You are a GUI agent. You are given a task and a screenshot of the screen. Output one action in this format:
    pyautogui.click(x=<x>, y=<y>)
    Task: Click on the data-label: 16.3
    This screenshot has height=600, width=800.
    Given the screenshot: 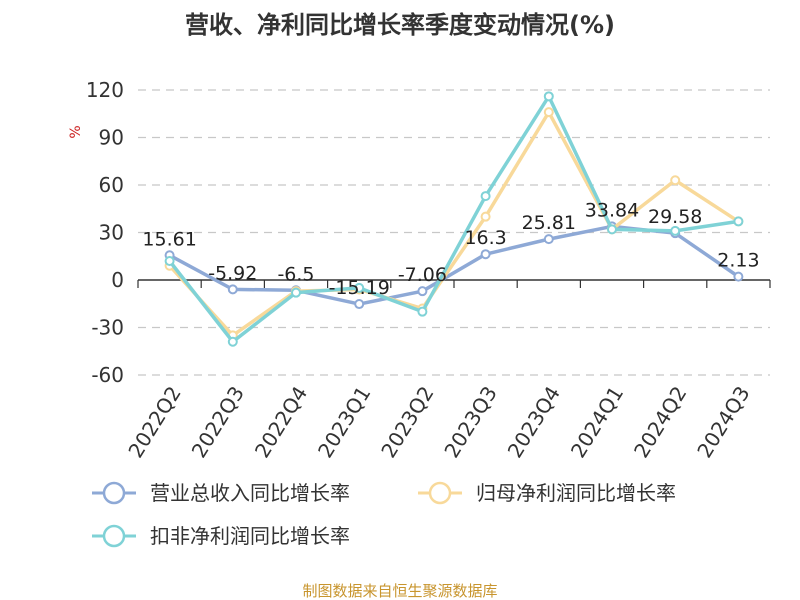 What is the action you would take?
    pyautogui.click(x=485, y=238)
    